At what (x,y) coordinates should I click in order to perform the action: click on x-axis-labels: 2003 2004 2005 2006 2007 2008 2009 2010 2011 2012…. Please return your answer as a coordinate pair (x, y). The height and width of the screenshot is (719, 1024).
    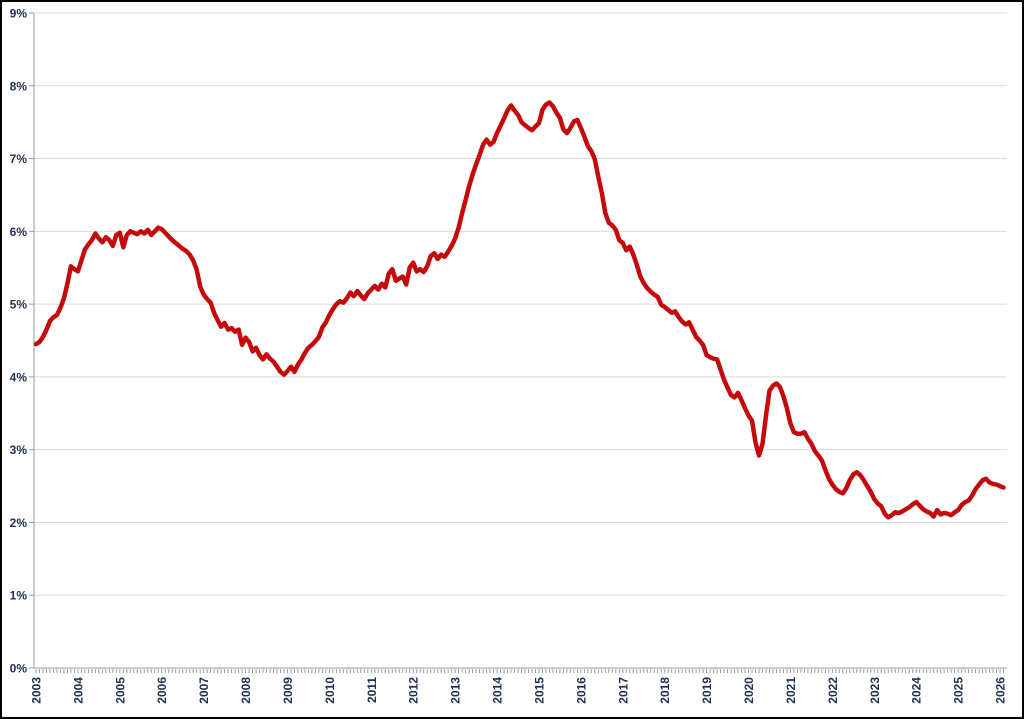
    Looking at the image, I should click on (519, 690).